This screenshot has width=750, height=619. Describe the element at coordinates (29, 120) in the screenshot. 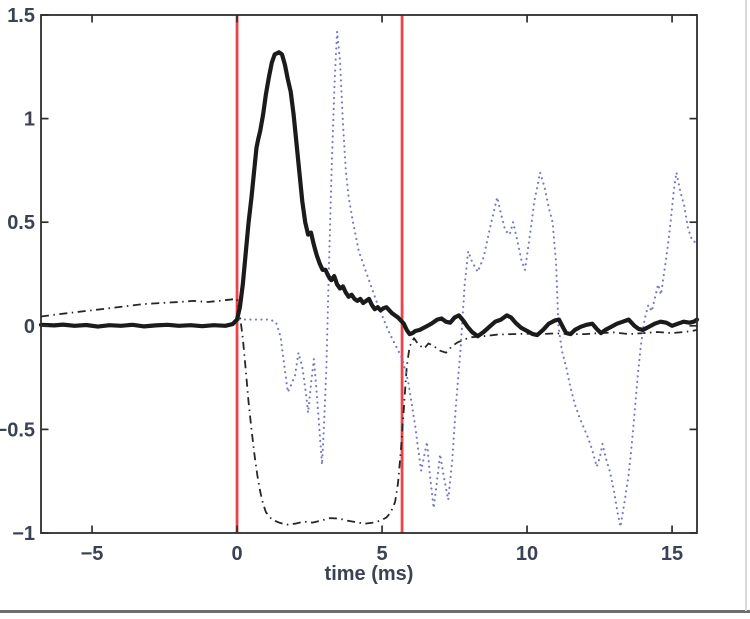

I see `y-tick-label: 1` at that location.